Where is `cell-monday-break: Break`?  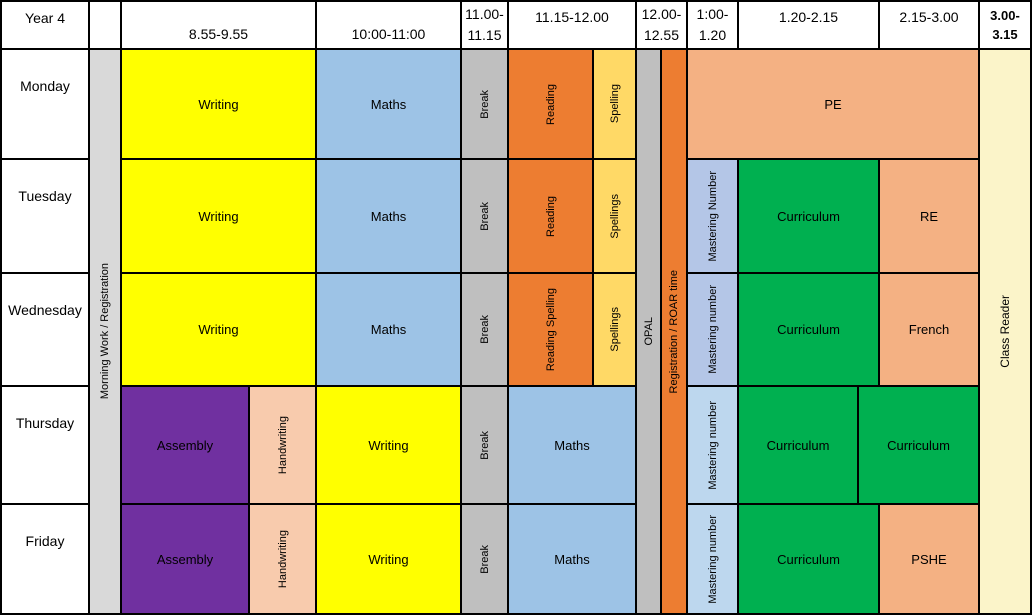
cell-monday-break: Break is located at coordinates (484, 104).